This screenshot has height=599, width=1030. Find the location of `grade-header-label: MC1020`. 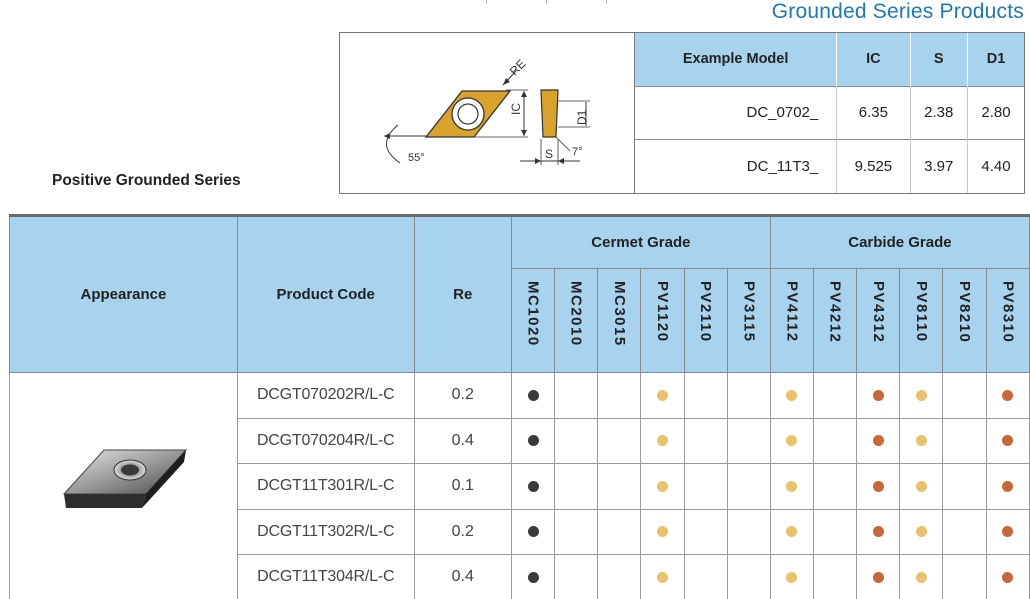

grade-header-label: MC1020 is located at coordinates (533, 314).